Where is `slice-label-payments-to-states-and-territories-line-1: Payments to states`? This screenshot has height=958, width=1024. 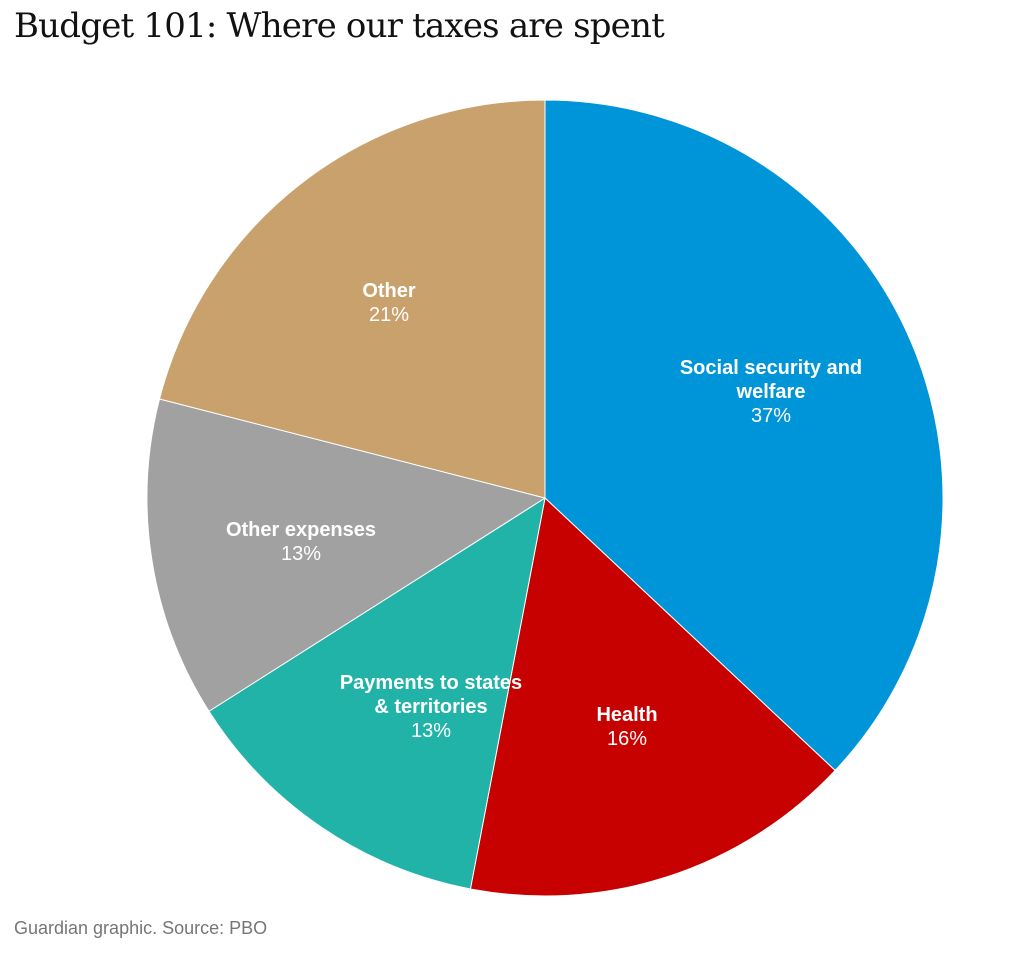 slice-label-payments-to-states-and-territories-line-1: Payments to states is located at coordinates (431, 683).